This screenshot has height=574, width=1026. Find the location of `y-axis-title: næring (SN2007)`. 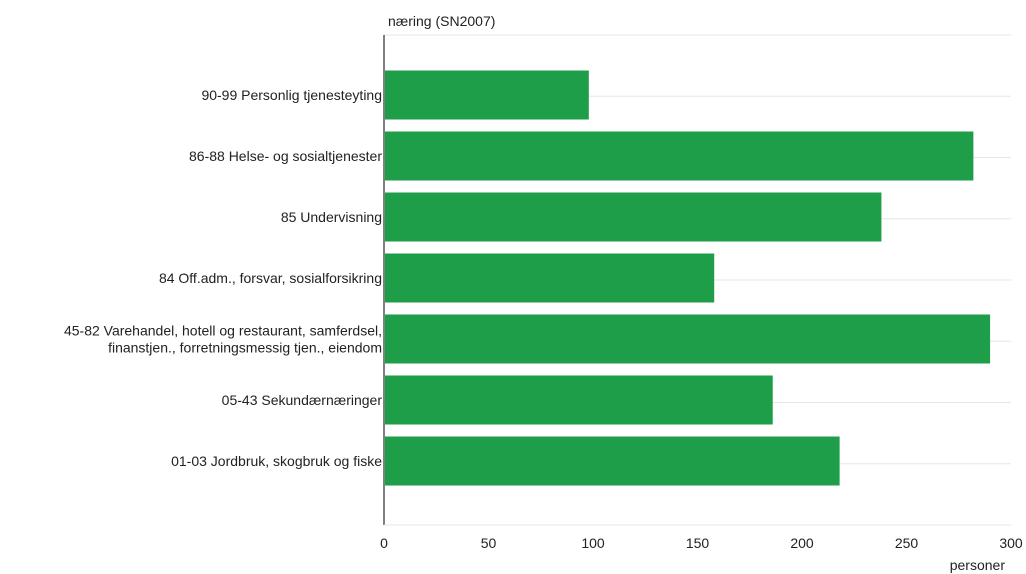

y-axis-title: næring (SN2007) is located at coordinates (441, 21).